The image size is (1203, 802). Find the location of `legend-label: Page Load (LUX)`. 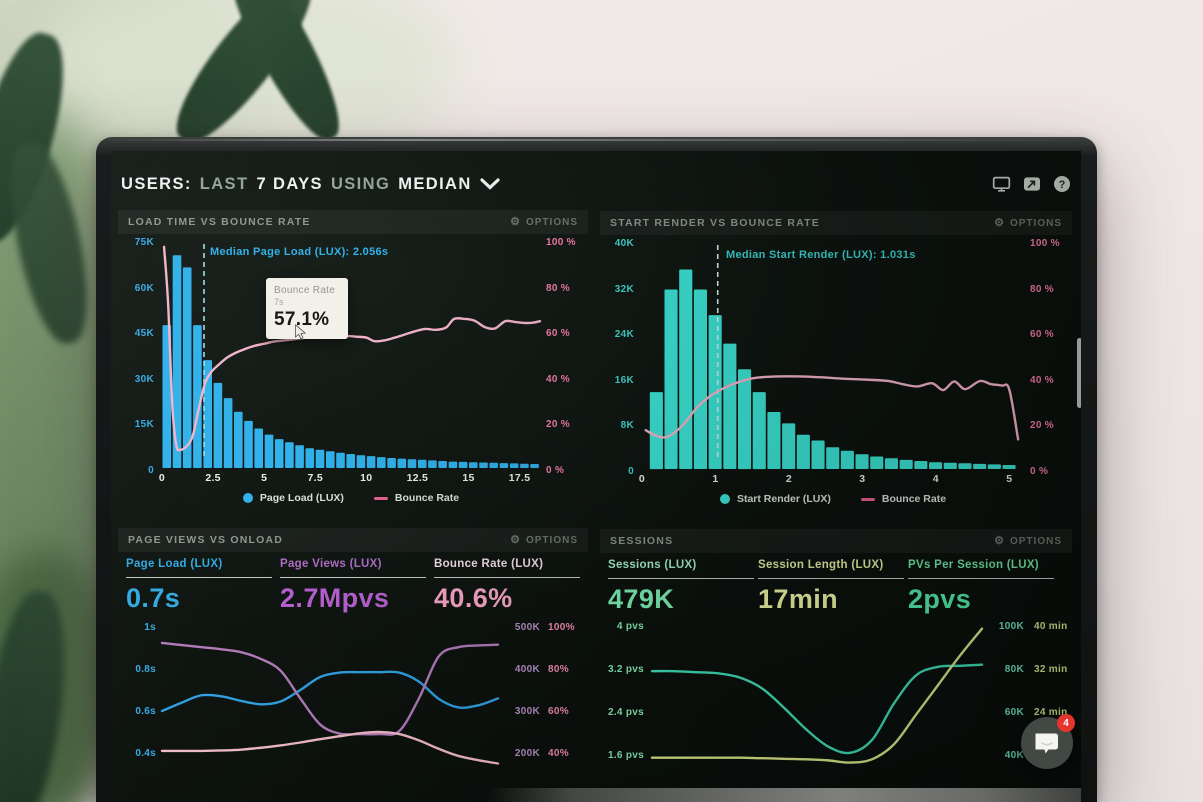

legend-label: Page Load (LUX) is located at coordinates (301, 498).